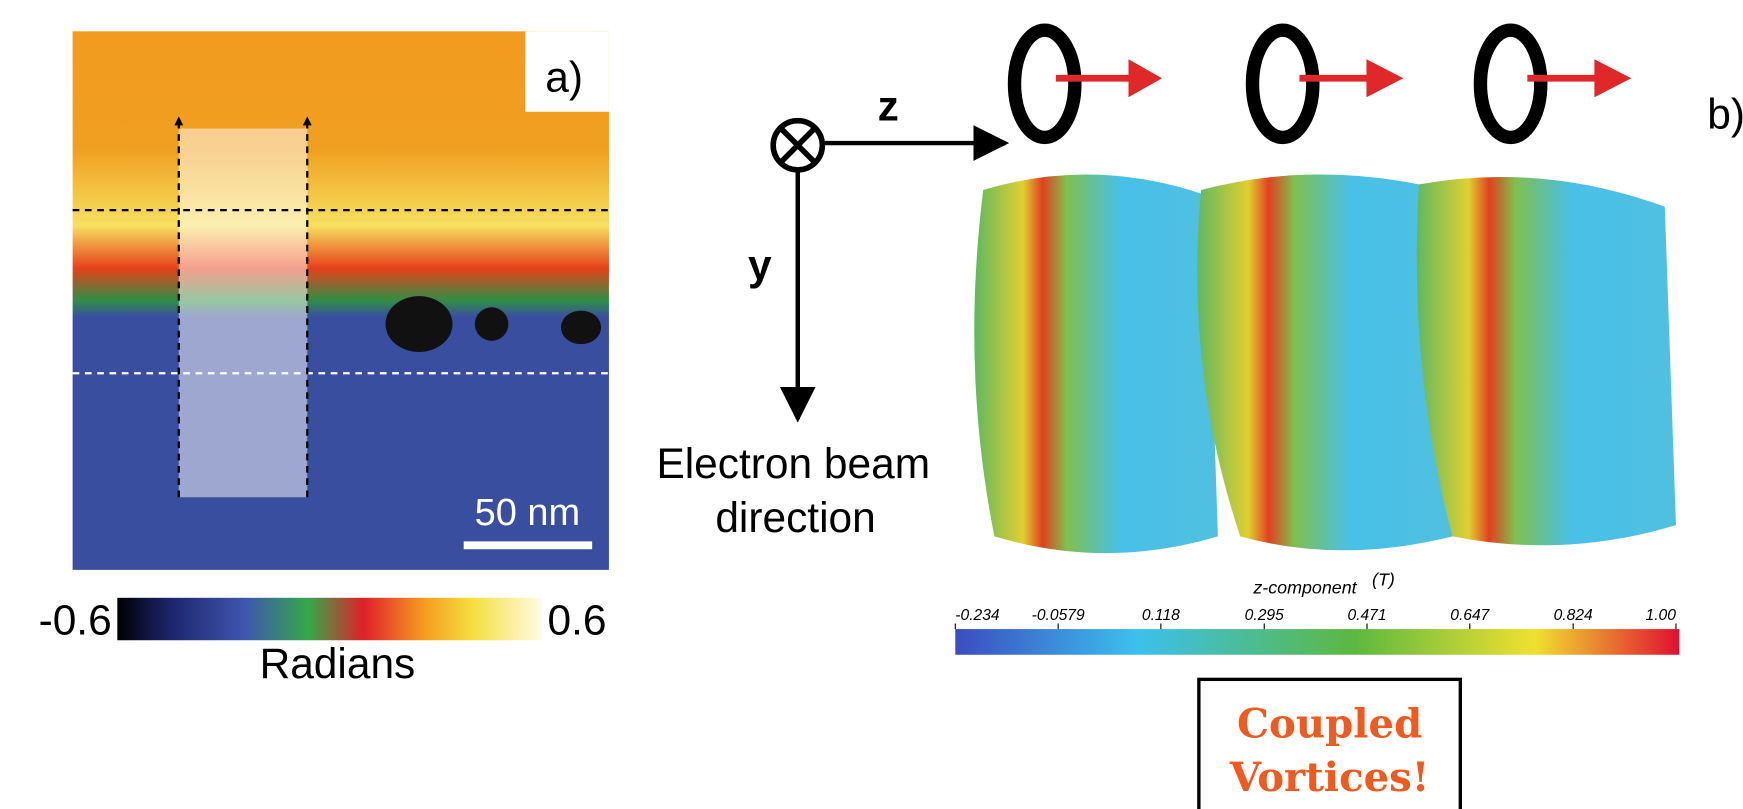  What do you see at coordinates (1725, 114) in the screenshot?
I see `panel-label: b)` at bounding box center [1725, 114].